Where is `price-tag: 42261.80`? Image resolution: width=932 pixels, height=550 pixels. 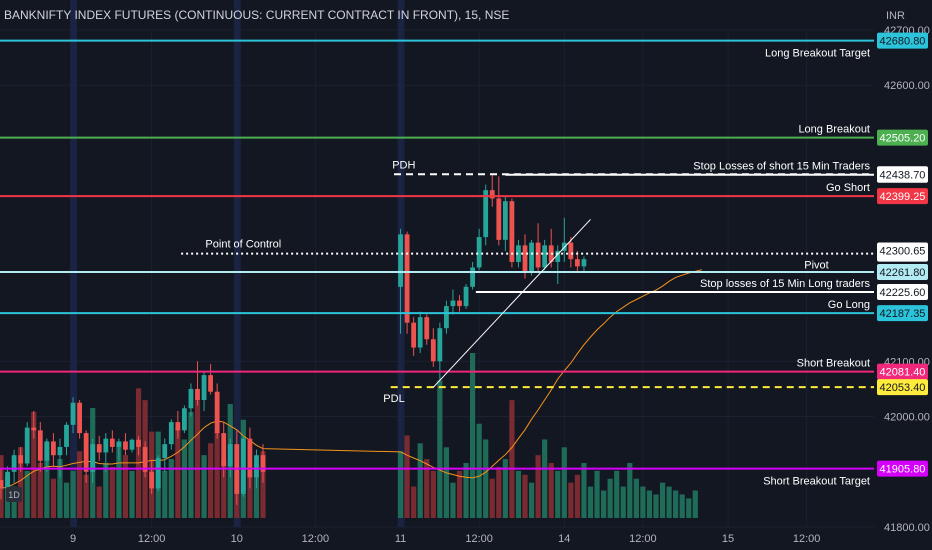 price-tag: 42261.80 is located at coordinates (902, 271).